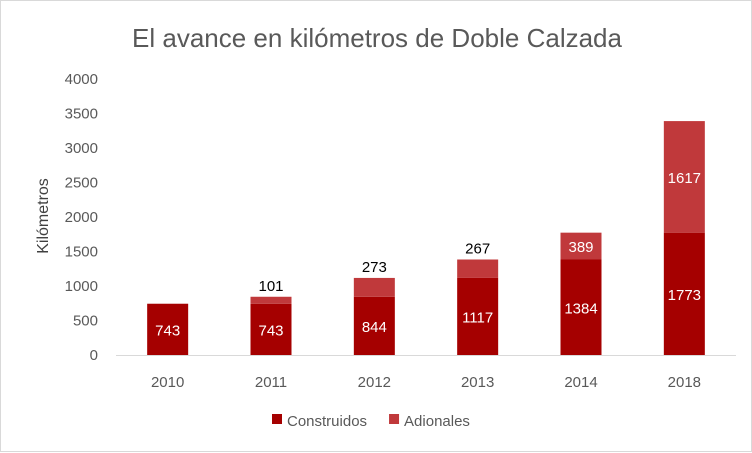 Image resolution: width=752 pixels, height=453 pixels. I want to click on data-label-adionales-2018: 1617, so click(684, 178).